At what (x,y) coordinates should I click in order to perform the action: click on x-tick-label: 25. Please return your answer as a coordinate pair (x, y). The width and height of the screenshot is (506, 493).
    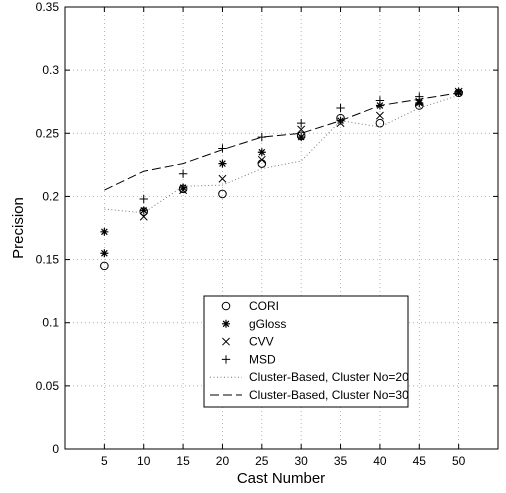
    Looking at the image, I should click on (262, 461).